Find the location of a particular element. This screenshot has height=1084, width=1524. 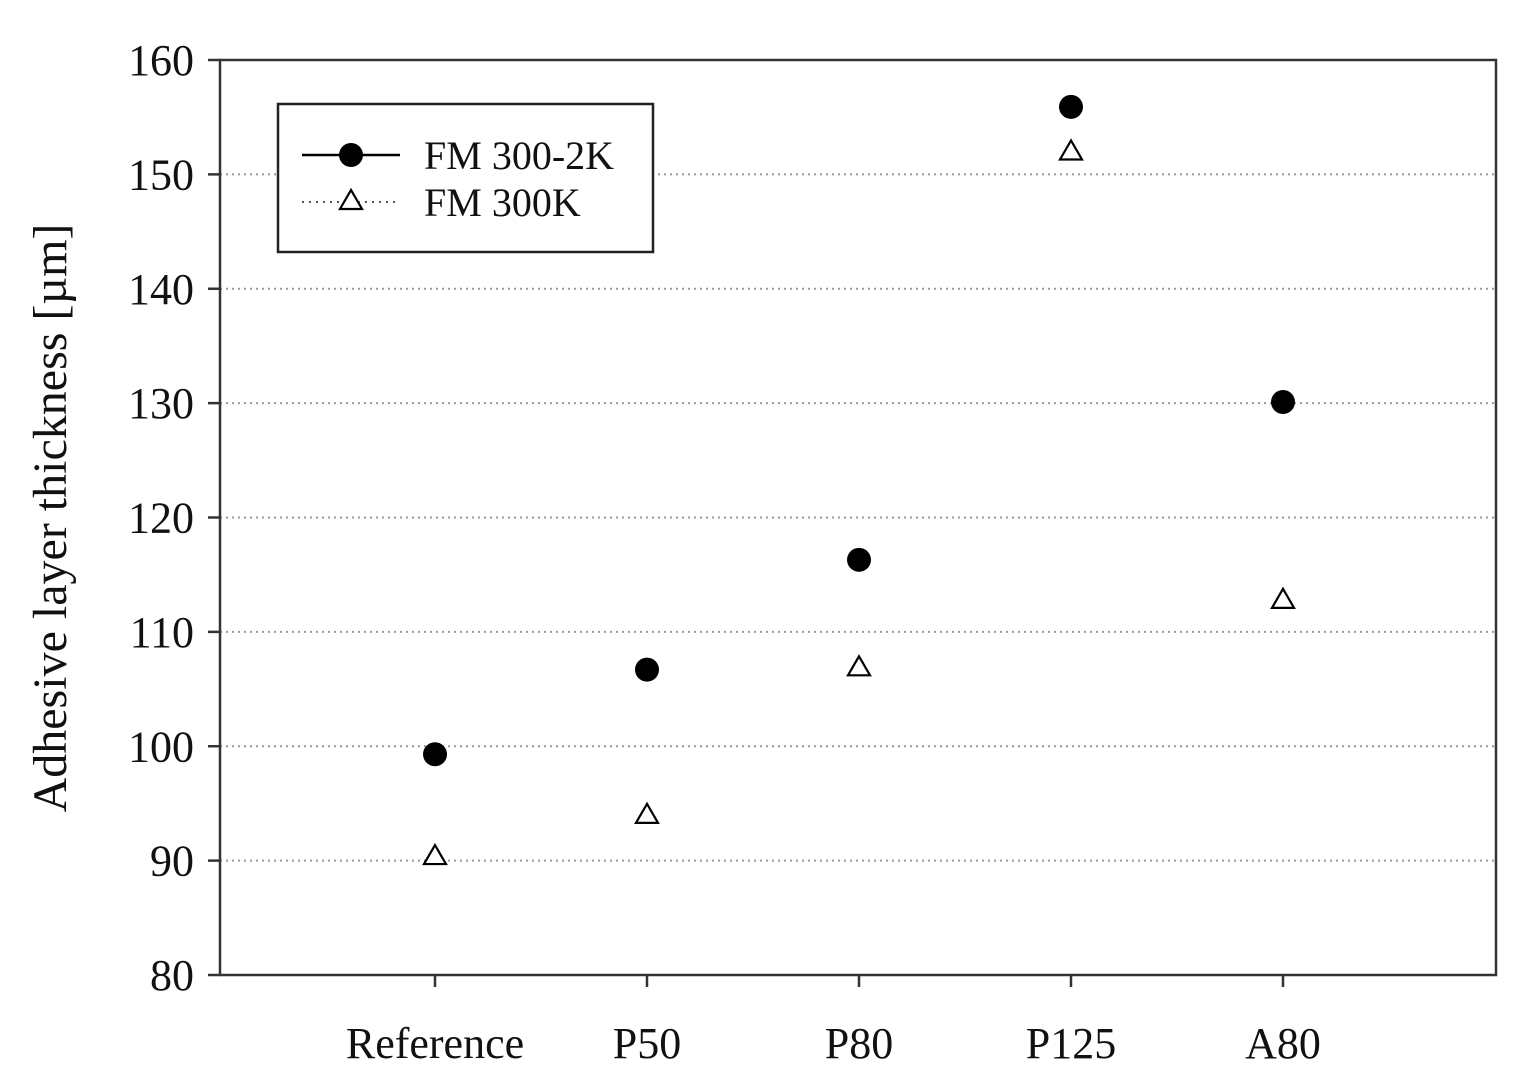

y-axis-title: Adhesive layer thickness [µm] is located at coordinates (50, 518).